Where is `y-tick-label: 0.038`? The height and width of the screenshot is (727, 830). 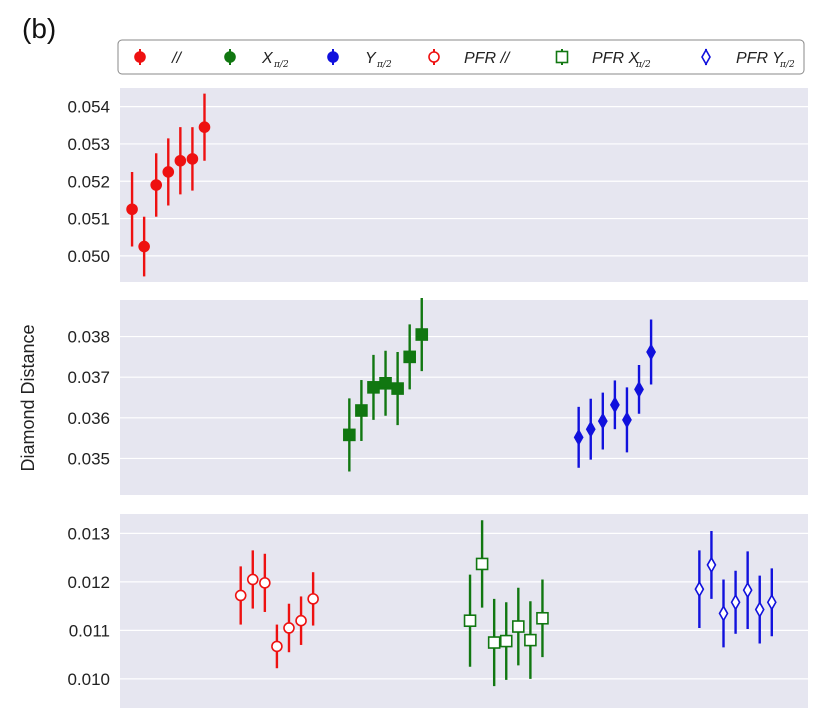 y-tick-label: 0.038 is located at coordinates (88, 337).